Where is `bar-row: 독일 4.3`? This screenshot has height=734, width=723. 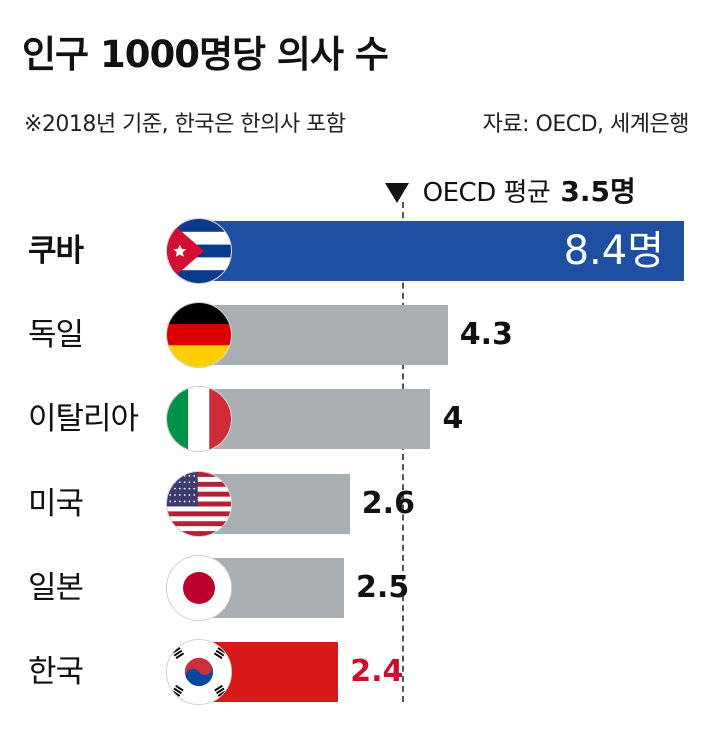
bar-row: 독일 4.3 is located at coordinates (361, 335).